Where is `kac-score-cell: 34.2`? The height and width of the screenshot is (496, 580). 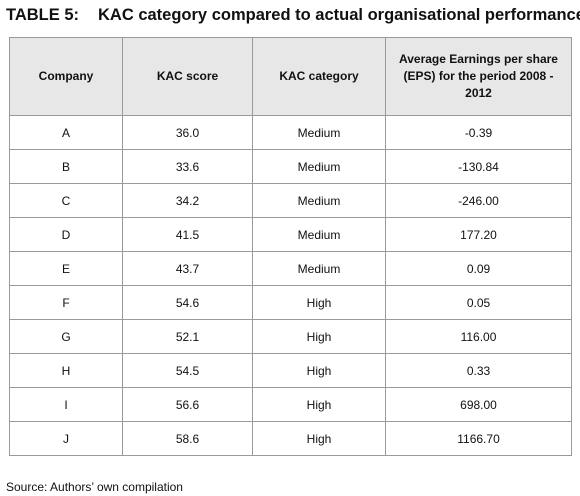 kac-score-cell: 34.2 is located at coordinates (187, 200).